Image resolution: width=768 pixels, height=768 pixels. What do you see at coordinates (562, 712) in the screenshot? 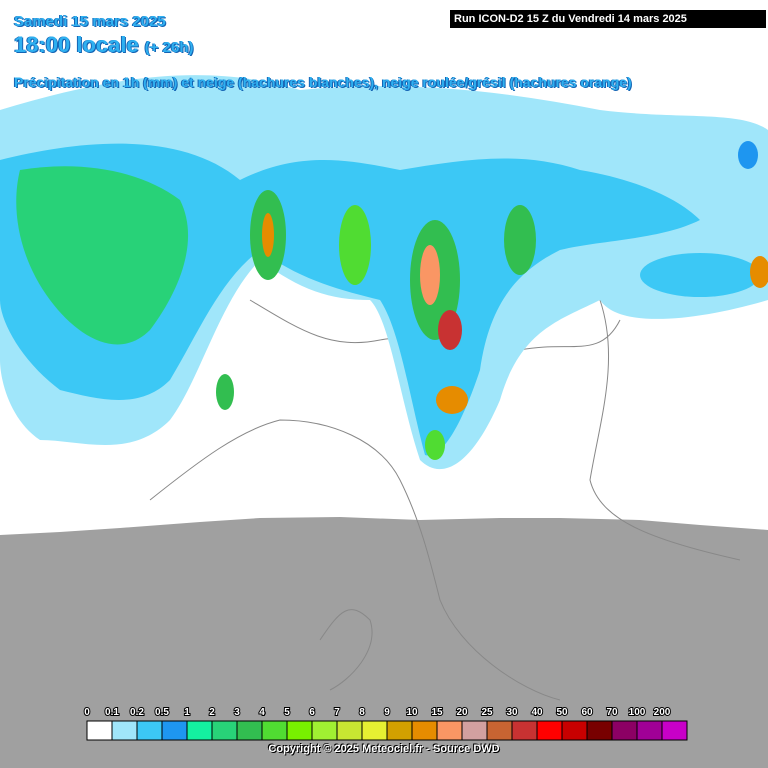
I see `legend-label: 50` at bounding box center [562, 712].